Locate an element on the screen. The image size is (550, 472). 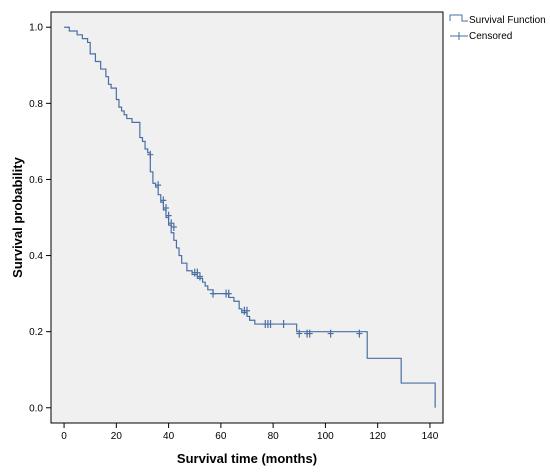
legend-label-survival-function: Survival Function is located at coordinates (507, 20).